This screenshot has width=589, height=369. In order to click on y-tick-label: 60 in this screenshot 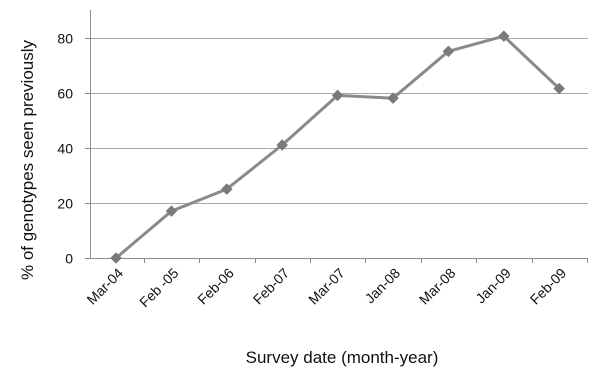, I will do `click(65, 94)`.